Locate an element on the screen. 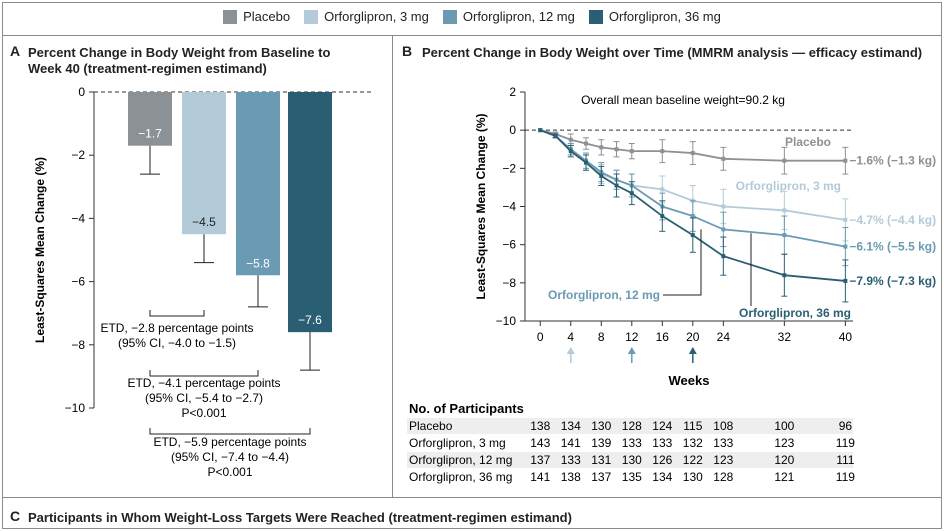  y-tick-label-a: −6 is located at coordinates (78, 282).